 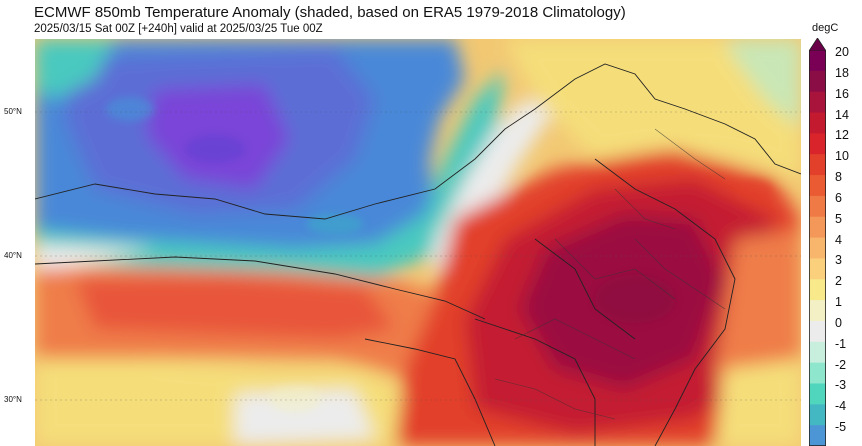 What do you see at coordinates (817, 44) in the screenshot?
I see `colorbar-arrow` at bounding box center [817, 44].